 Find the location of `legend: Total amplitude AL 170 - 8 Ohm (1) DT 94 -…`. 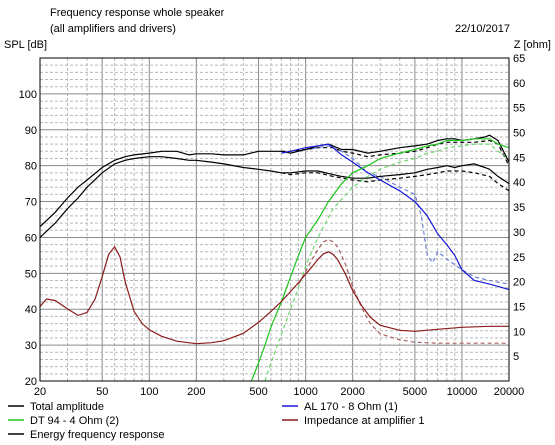

legend: Total amplitude AL 170 - 8 Ohm (1) DT 94 -… is located at coordinates (216, 421).